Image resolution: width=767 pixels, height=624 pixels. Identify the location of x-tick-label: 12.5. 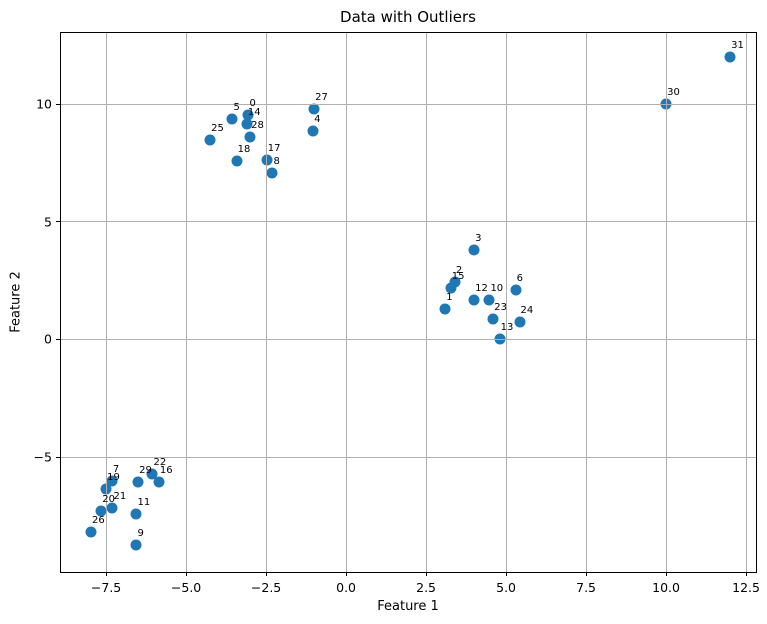
(746, 587).